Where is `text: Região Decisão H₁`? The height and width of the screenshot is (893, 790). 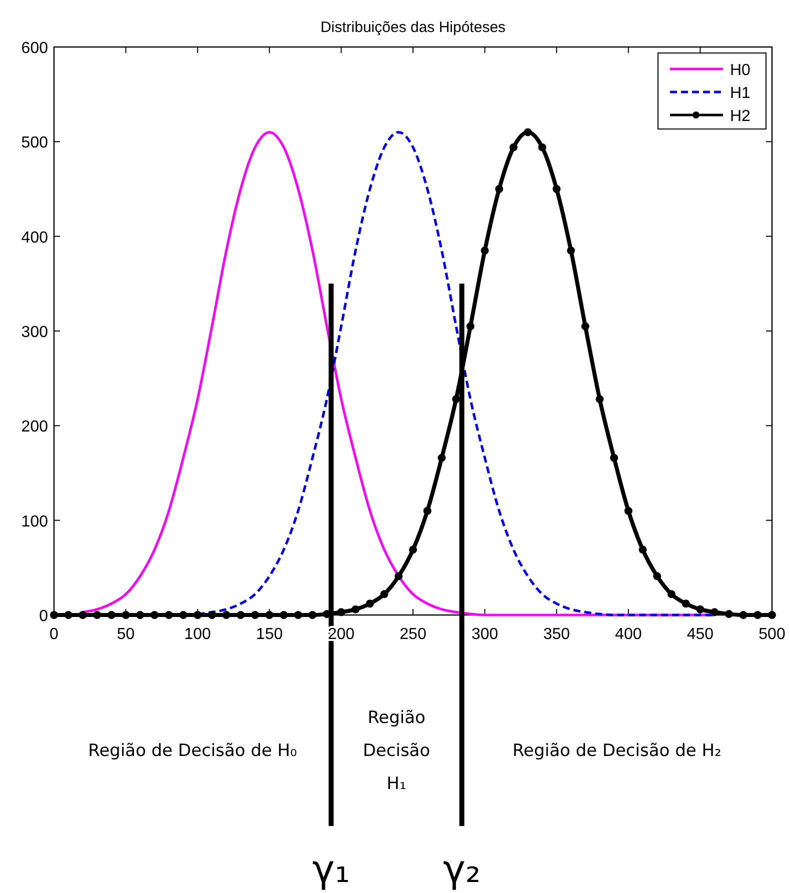 text: Região Decisão H₁ is located at coordinates (396, 751).